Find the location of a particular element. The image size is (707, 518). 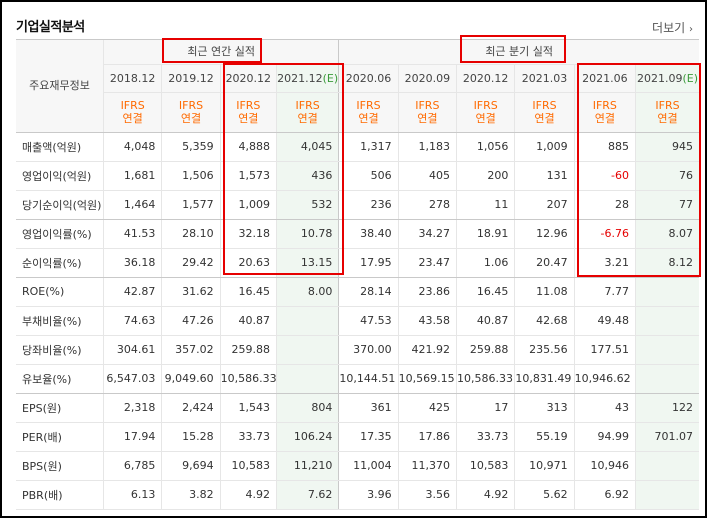

cell-value: 7.62 is located at coordinates (320, 494).